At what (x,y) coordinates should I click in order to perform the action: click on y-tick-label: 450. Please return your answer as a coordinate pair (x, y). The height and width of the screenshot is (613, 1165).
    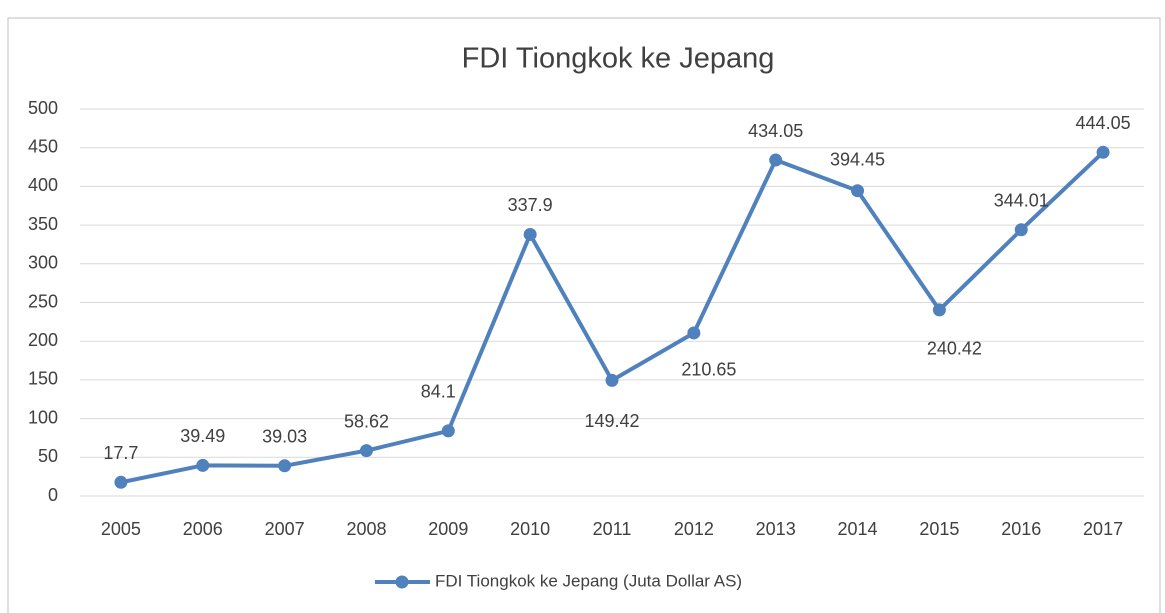
    Looking at the image, I should click on (43, 146).